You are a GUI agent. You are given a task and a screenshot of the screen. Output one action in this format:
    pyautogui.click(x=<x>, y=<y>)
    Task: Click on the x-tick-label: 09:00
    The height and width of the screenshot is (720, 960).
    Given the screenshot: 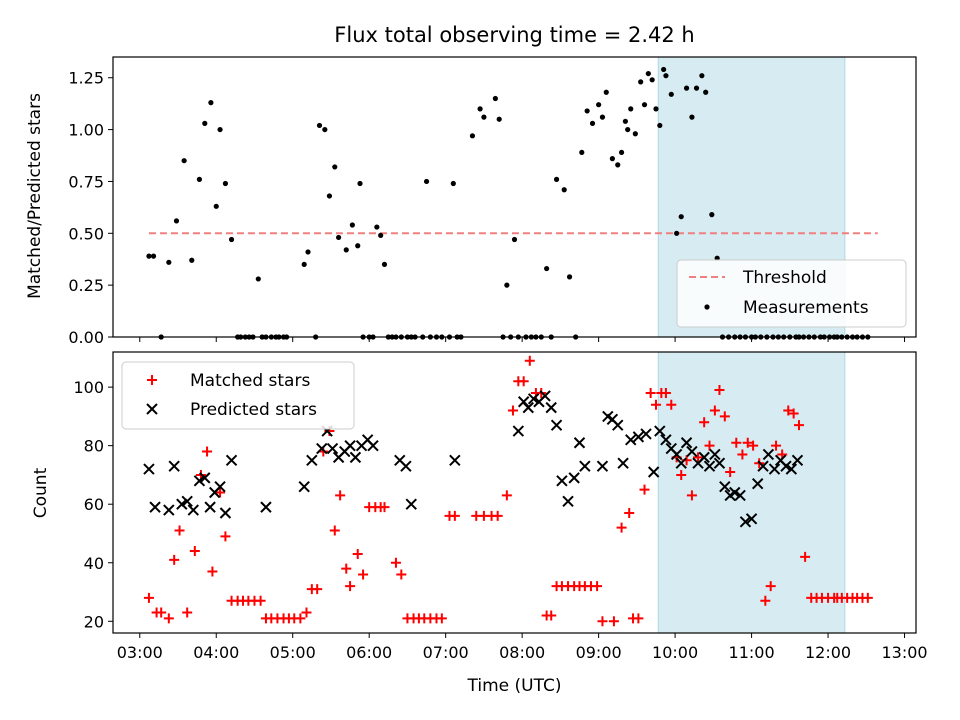 What is the action you would take?
    pyautogui.click(x=599, y=652)
    